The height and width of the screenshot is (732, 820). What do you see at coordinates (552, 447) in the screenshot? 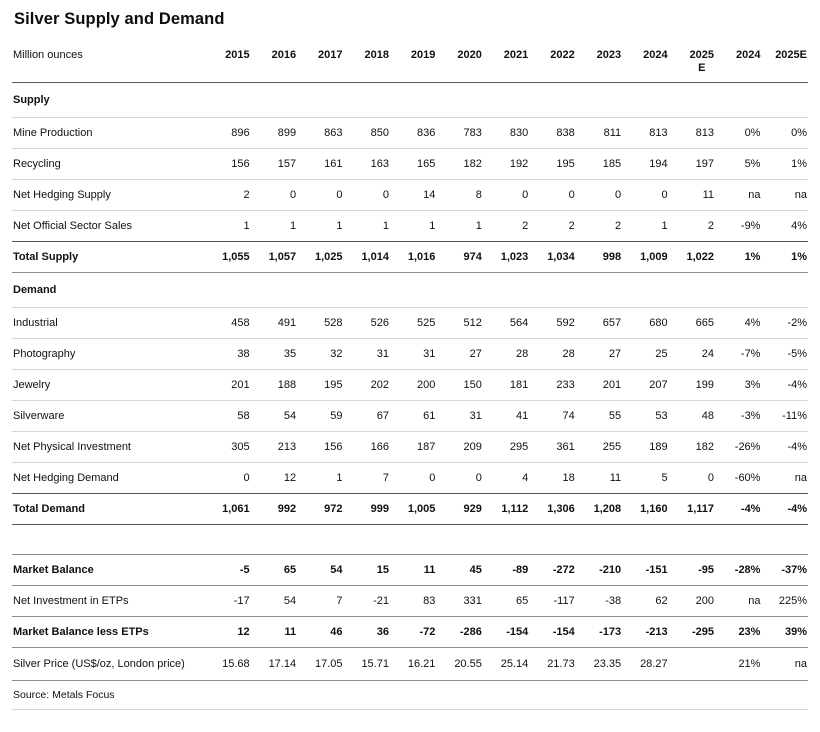
I see `cell-net-physical-investment-7: 361` at bounding box center [552, 447].